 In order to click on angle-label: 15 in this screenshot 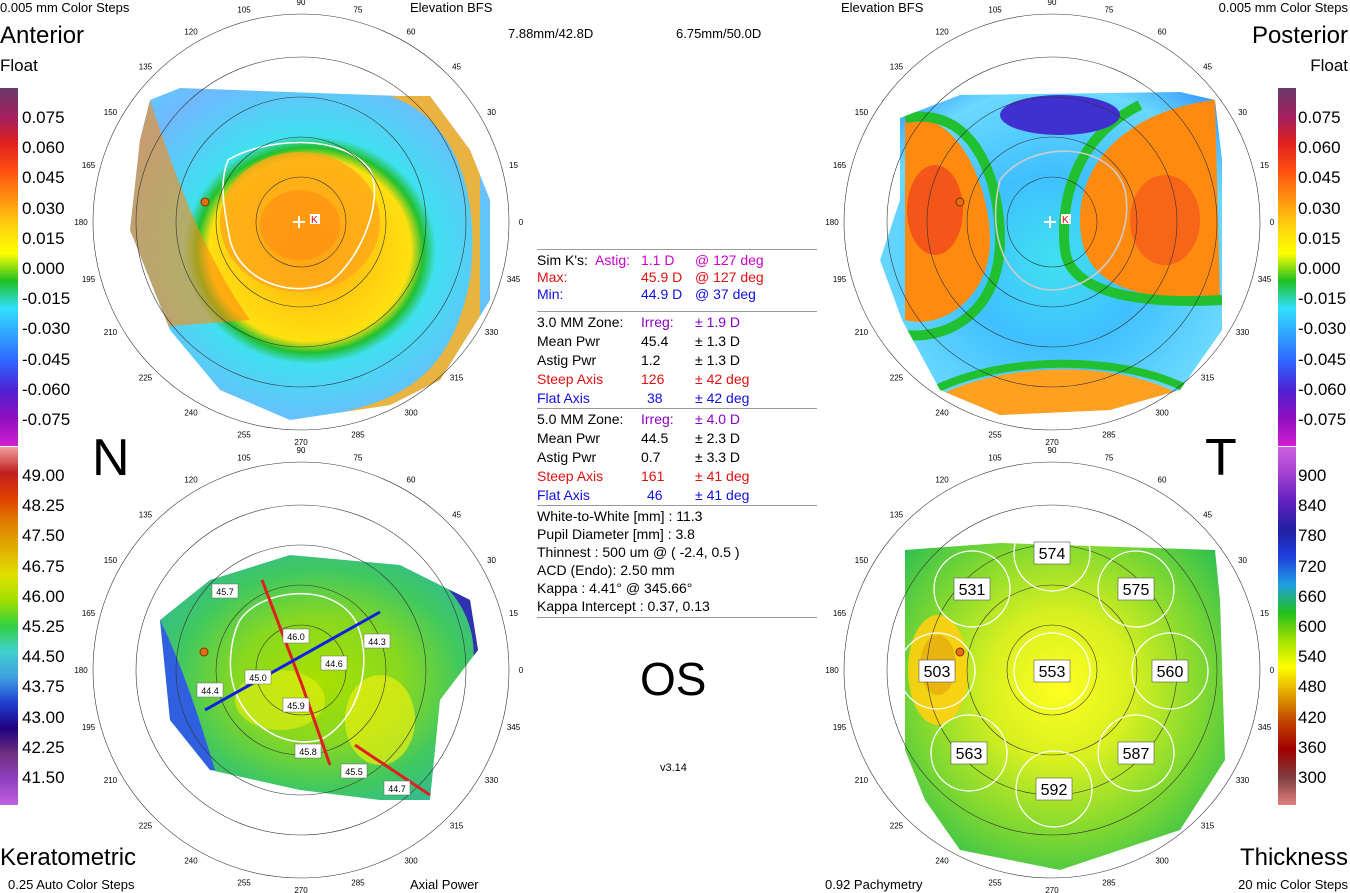, I will do `click(513, 165)`.